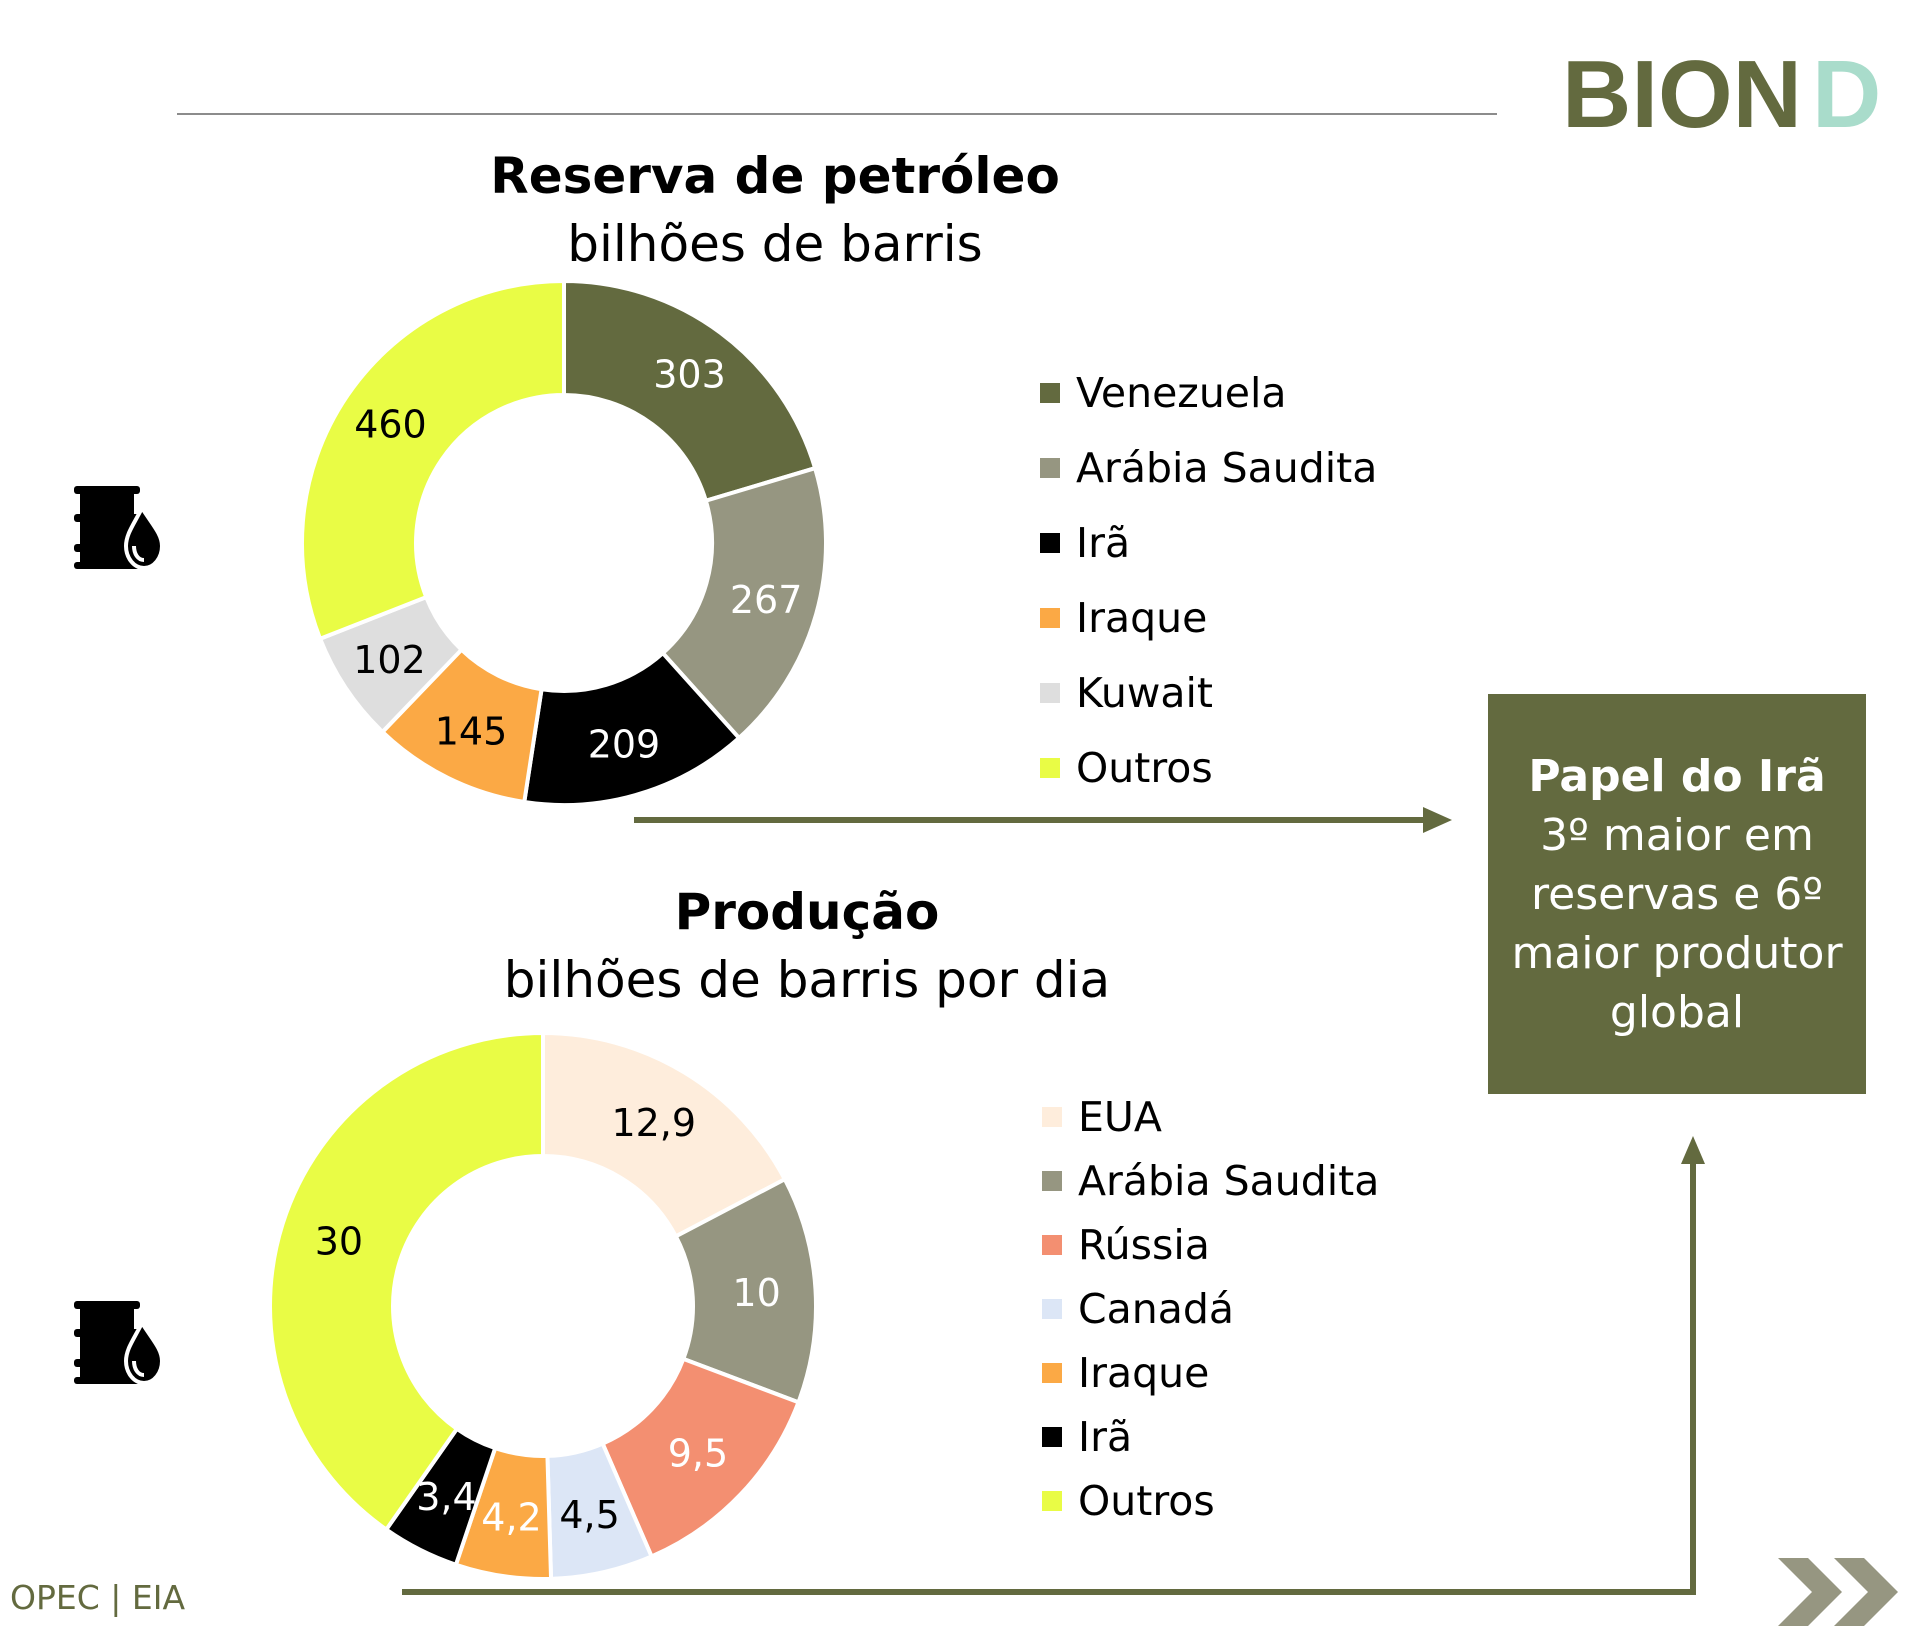 This screenshot has height=1634, width=1920. What do you see at coordinates (1120, 1117) in the screenshot?
I see `legend-label: EUA` at bounding box center [1120, 1117].